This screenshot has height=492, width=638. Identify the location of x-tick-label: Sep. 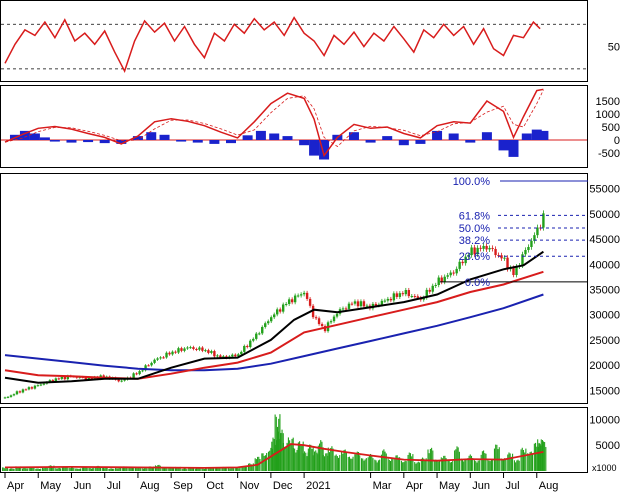
(183, 486).